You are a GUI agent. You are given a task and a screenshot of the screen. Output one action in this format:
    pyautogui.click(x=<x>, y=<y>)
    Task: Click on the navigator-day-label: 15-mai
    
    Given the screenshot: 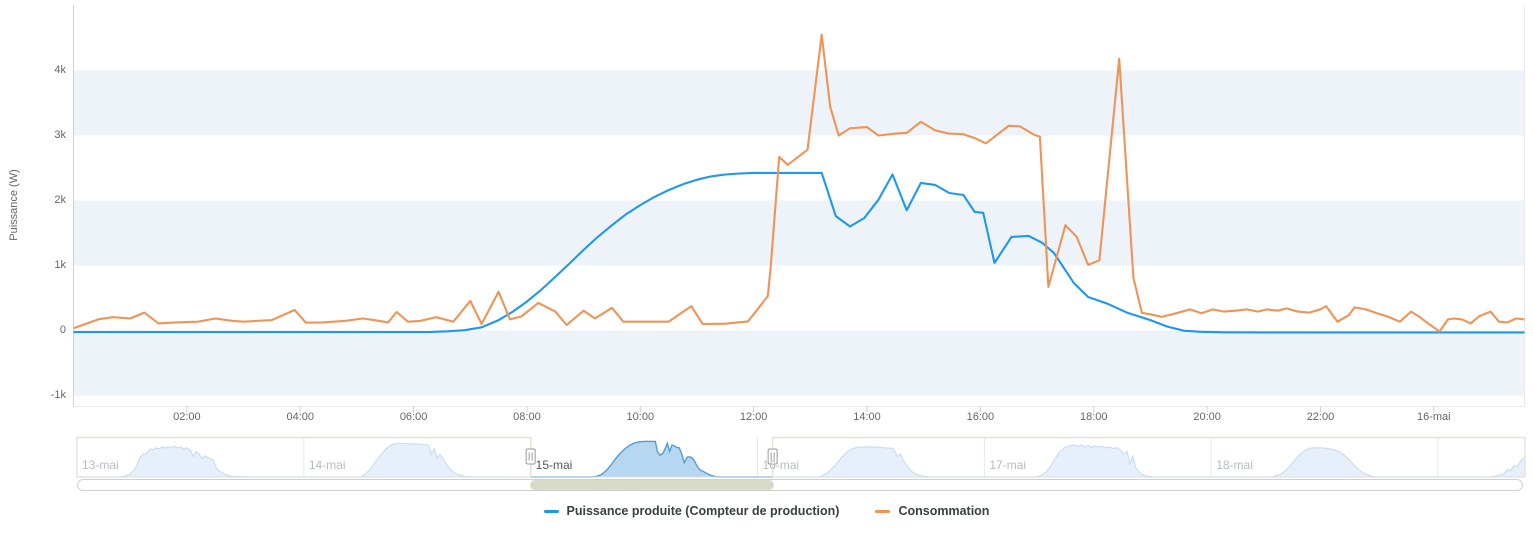 What is the action you would take?
    pyautogui.click(x=554, y=465)
    